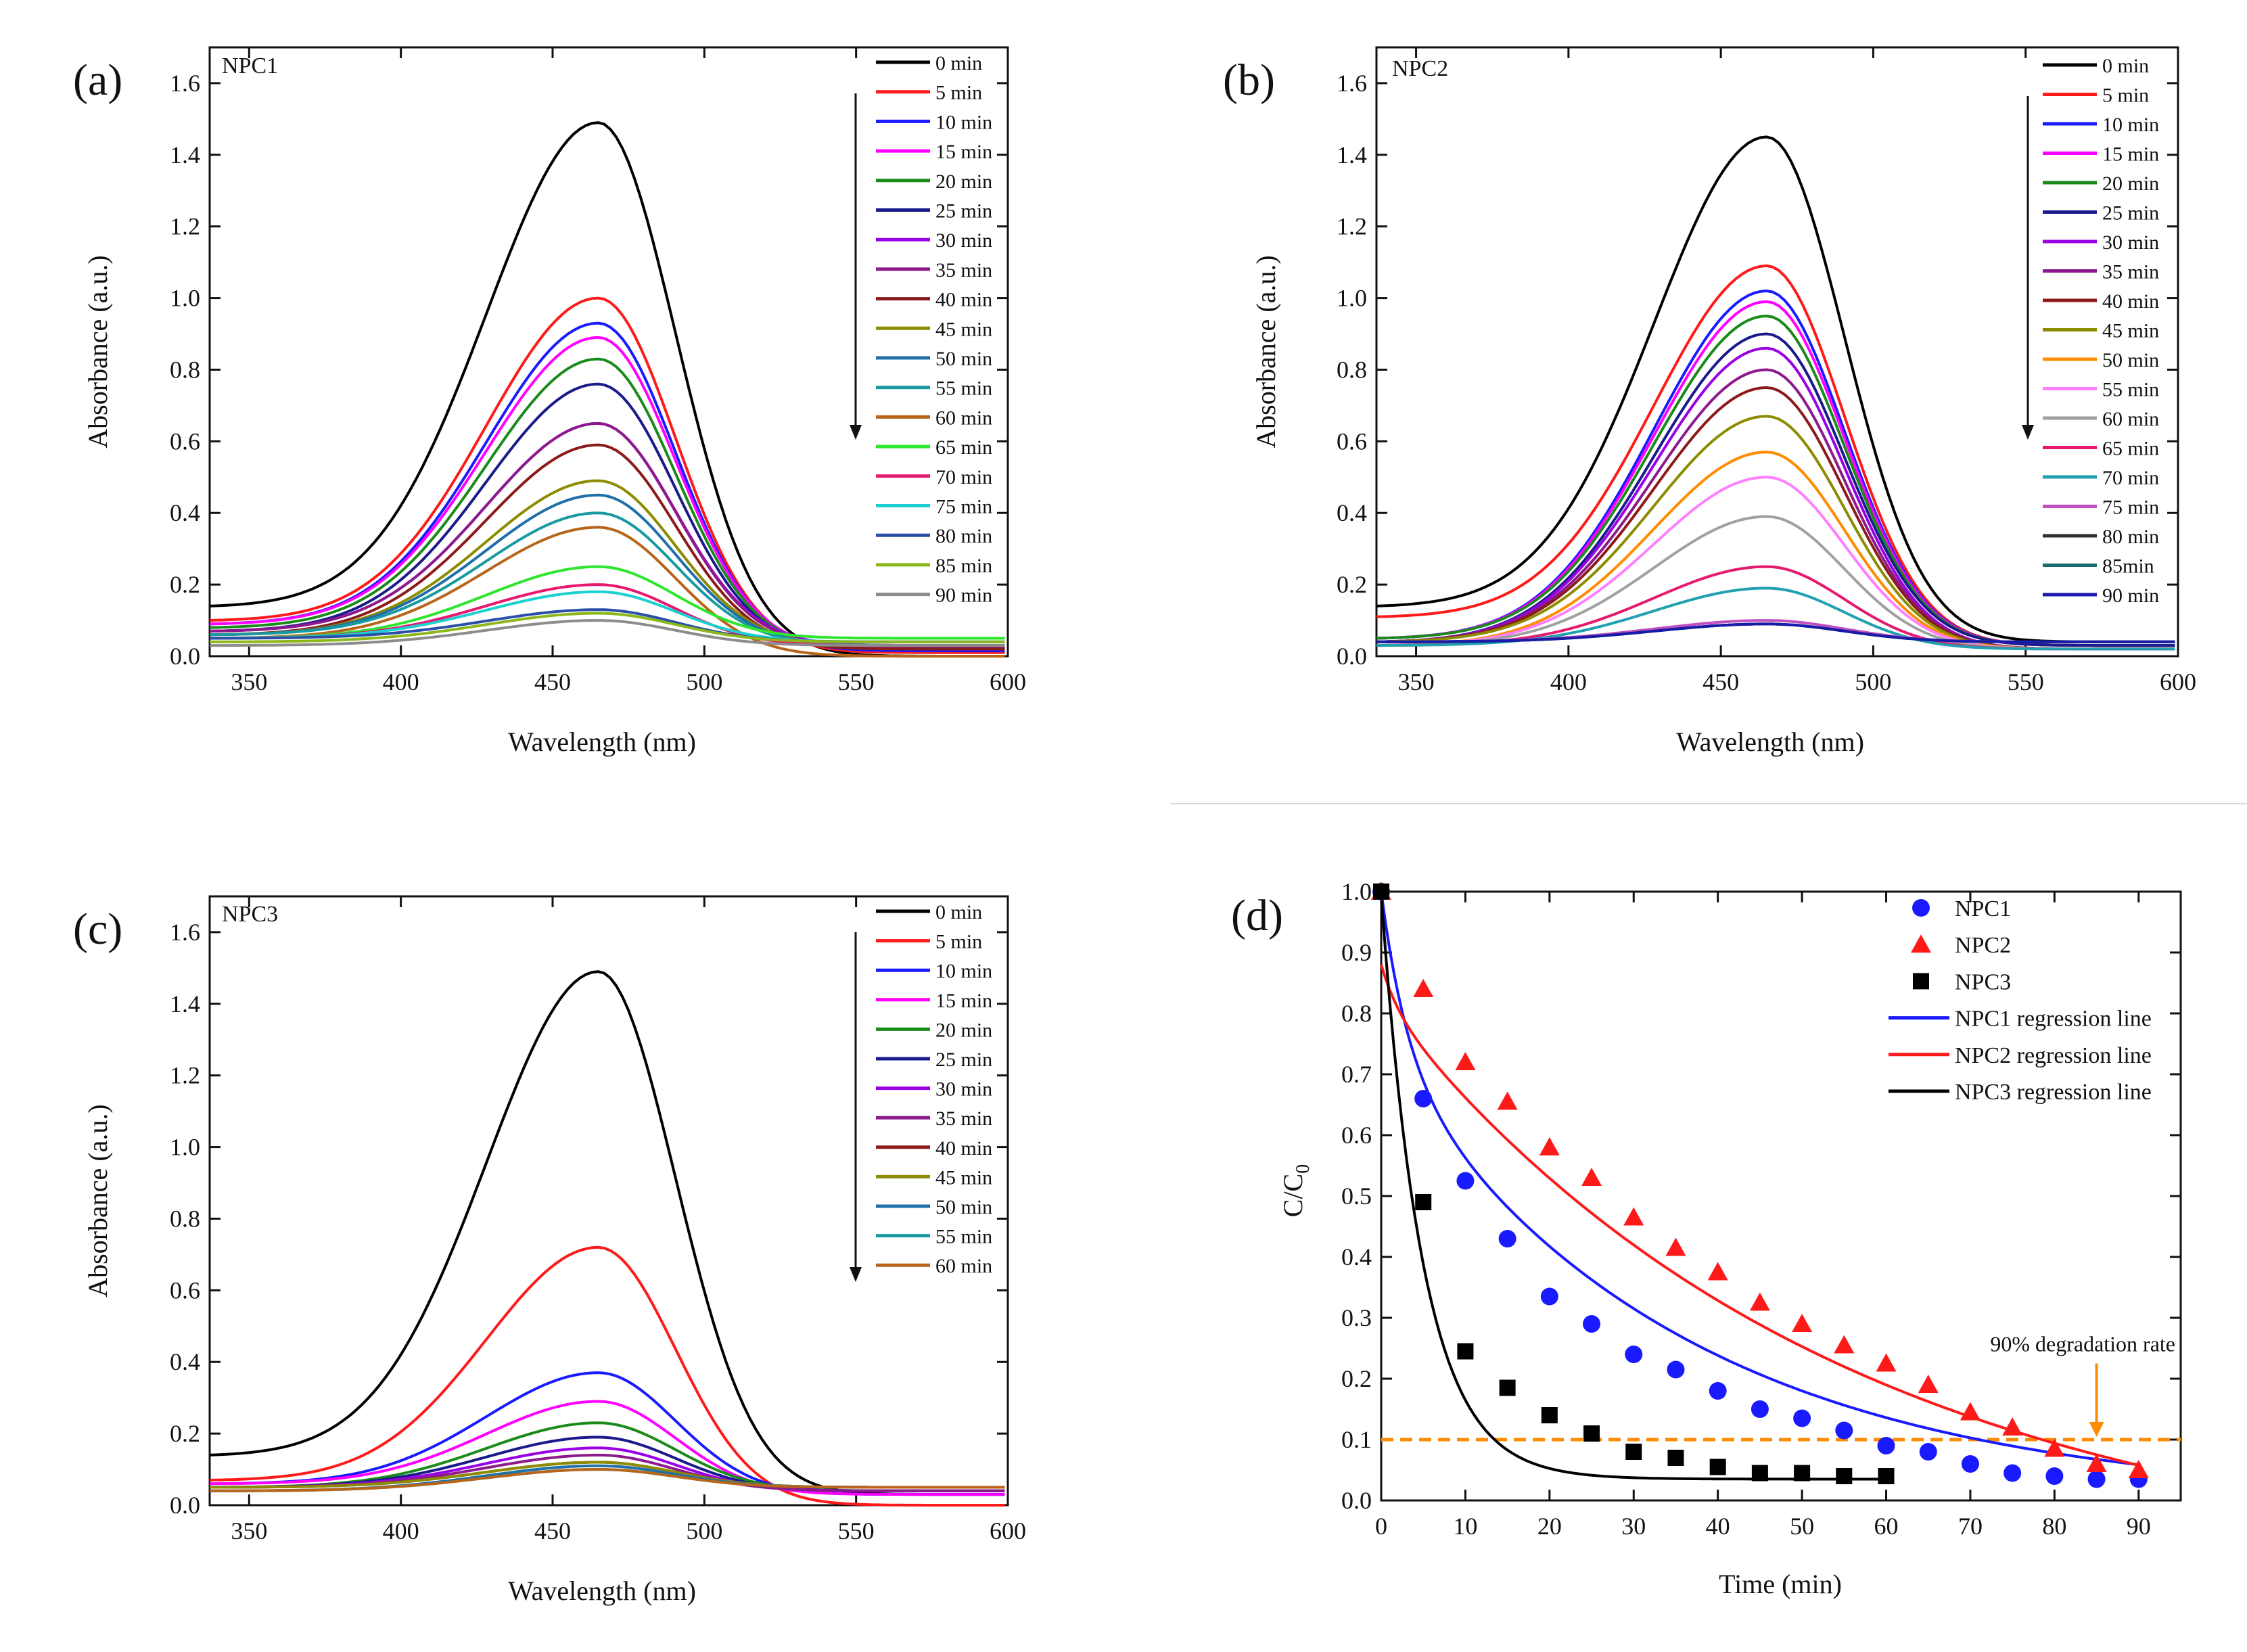 The image size is (2247, 1652). What do you see at coordinates (2054, 1526) in the screenshot?
I see `x-tick-label: 80` at bounding box center [2054, 1526].